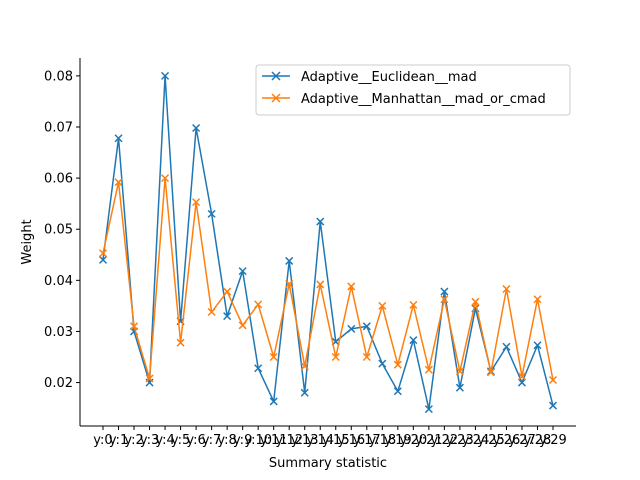 The height and width of the screenshot is (480, 640). I want to click on y-tick-label: 0.04, so click(58, 281).